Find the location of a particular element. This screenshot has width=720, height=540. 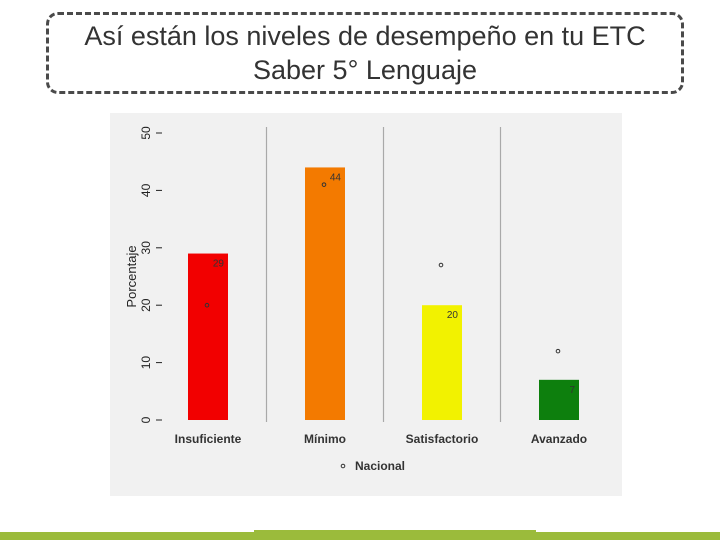

category-label: Mínimo is located at coordinates (325, 439).